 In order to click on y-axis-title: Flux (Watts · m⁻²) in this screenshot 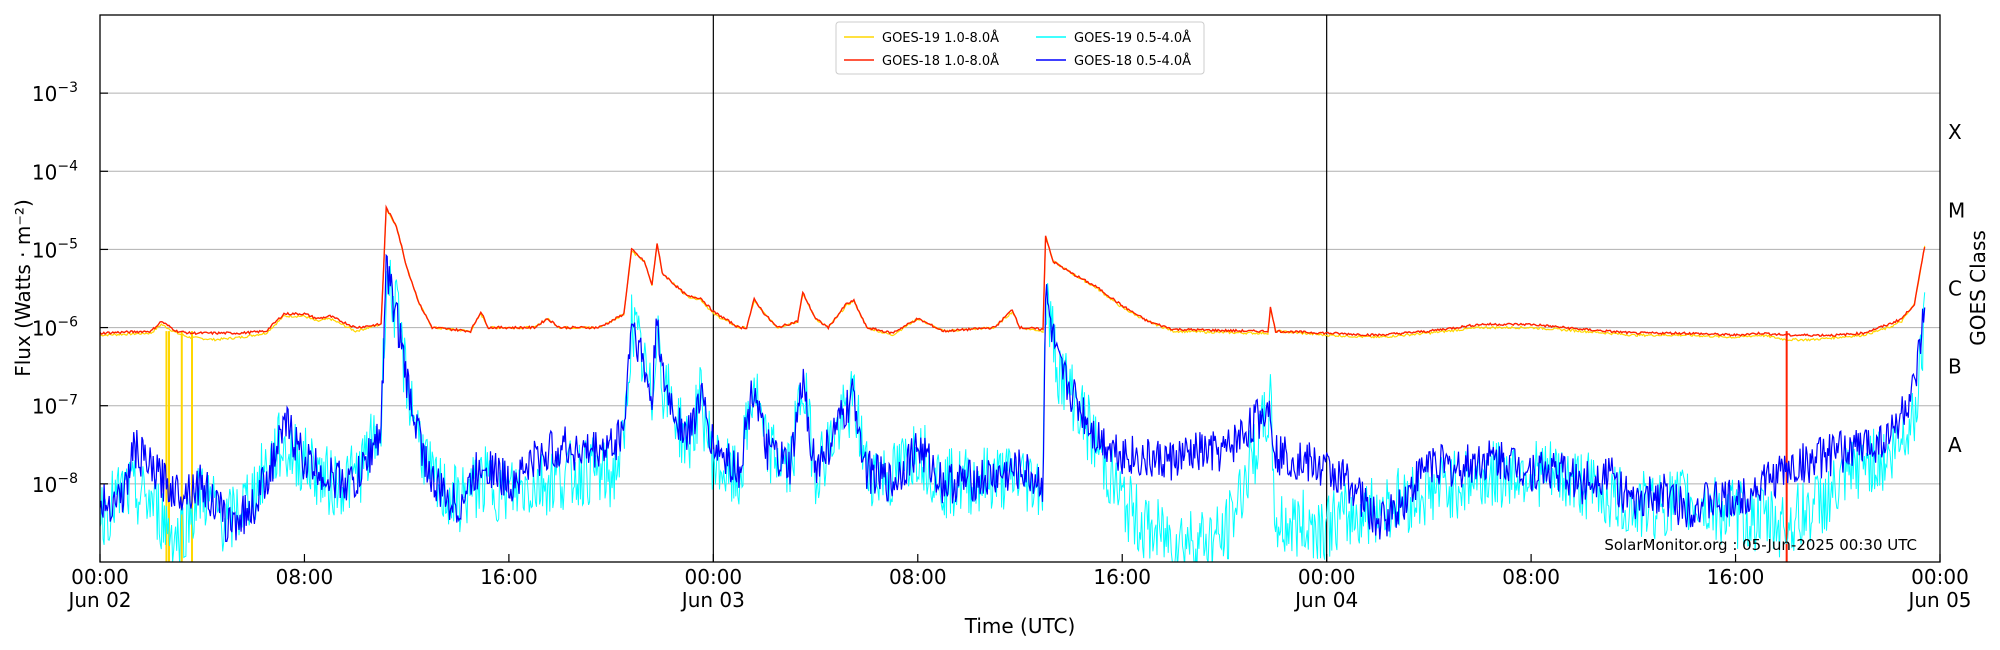, I will do `click(23, 288)`.